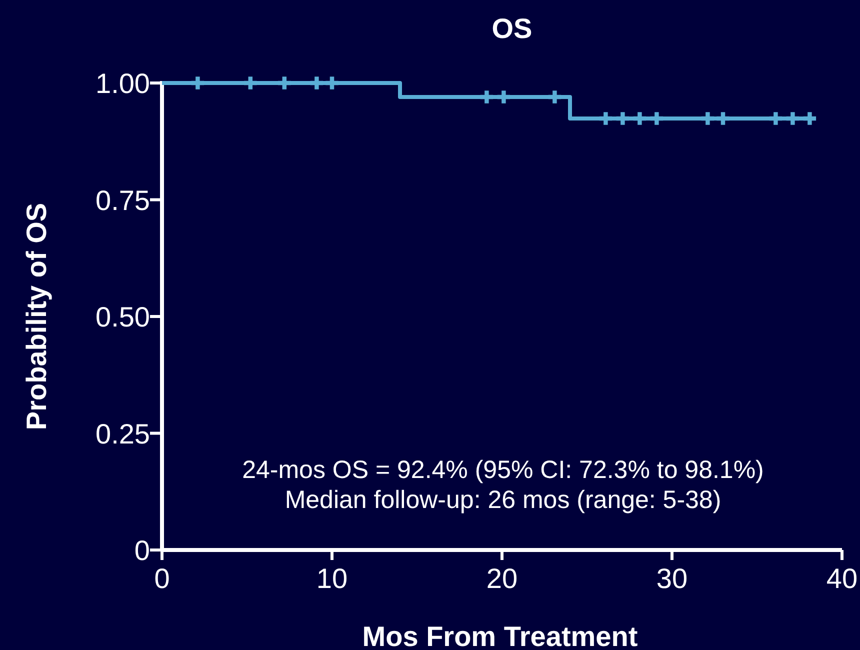  Describe the element at coordinates (672, 578) in the screenshot. I see `x-tick-label: 30` at that location.